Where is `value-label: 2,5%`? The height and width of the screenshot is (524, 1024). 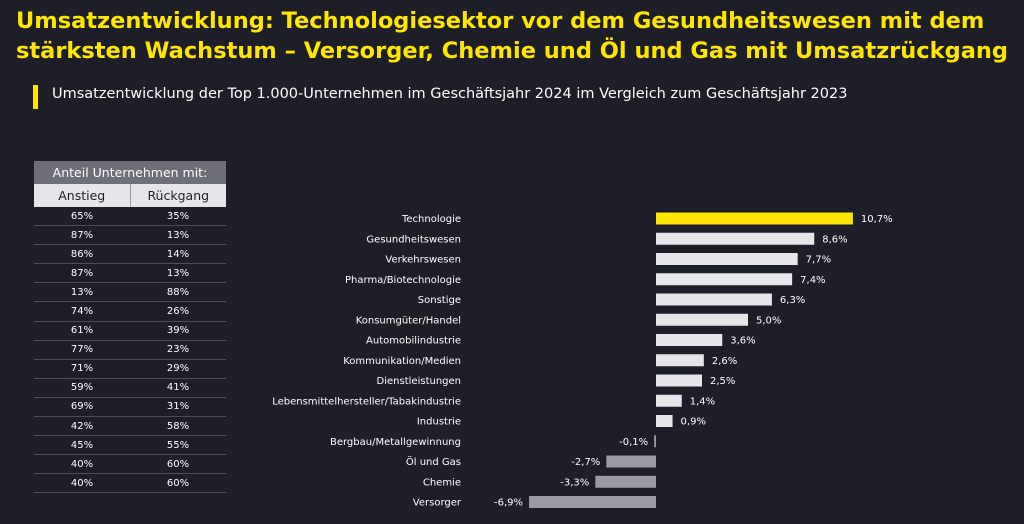
value-label: 2,5% is located at coordinates (722, 381).